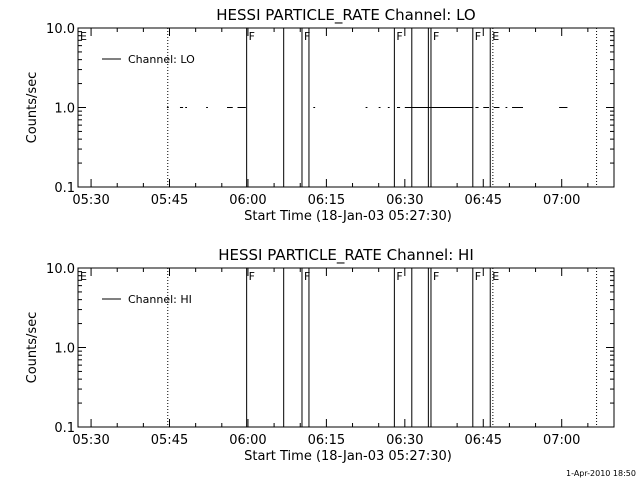 The width and height of the screenshot is (640, 480). Describe the element at coordinates (160, 299) in the screenshot. I see `legend-label: Channel: HI` at that location.